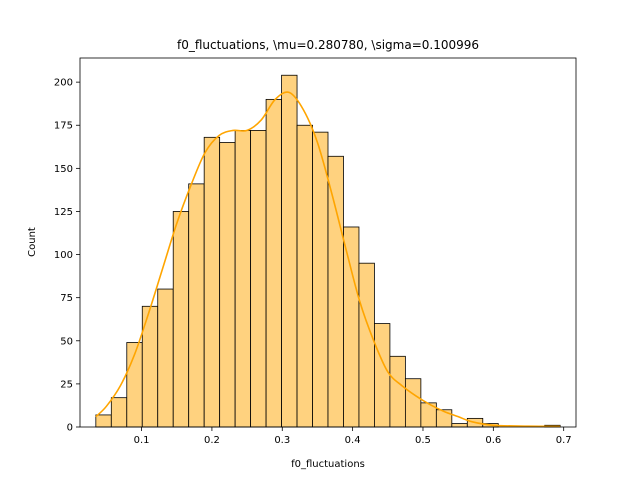 The height and width of the screenshot is (480, 640). I want to click on x-tick-label: 0.7, so click(564, 440).